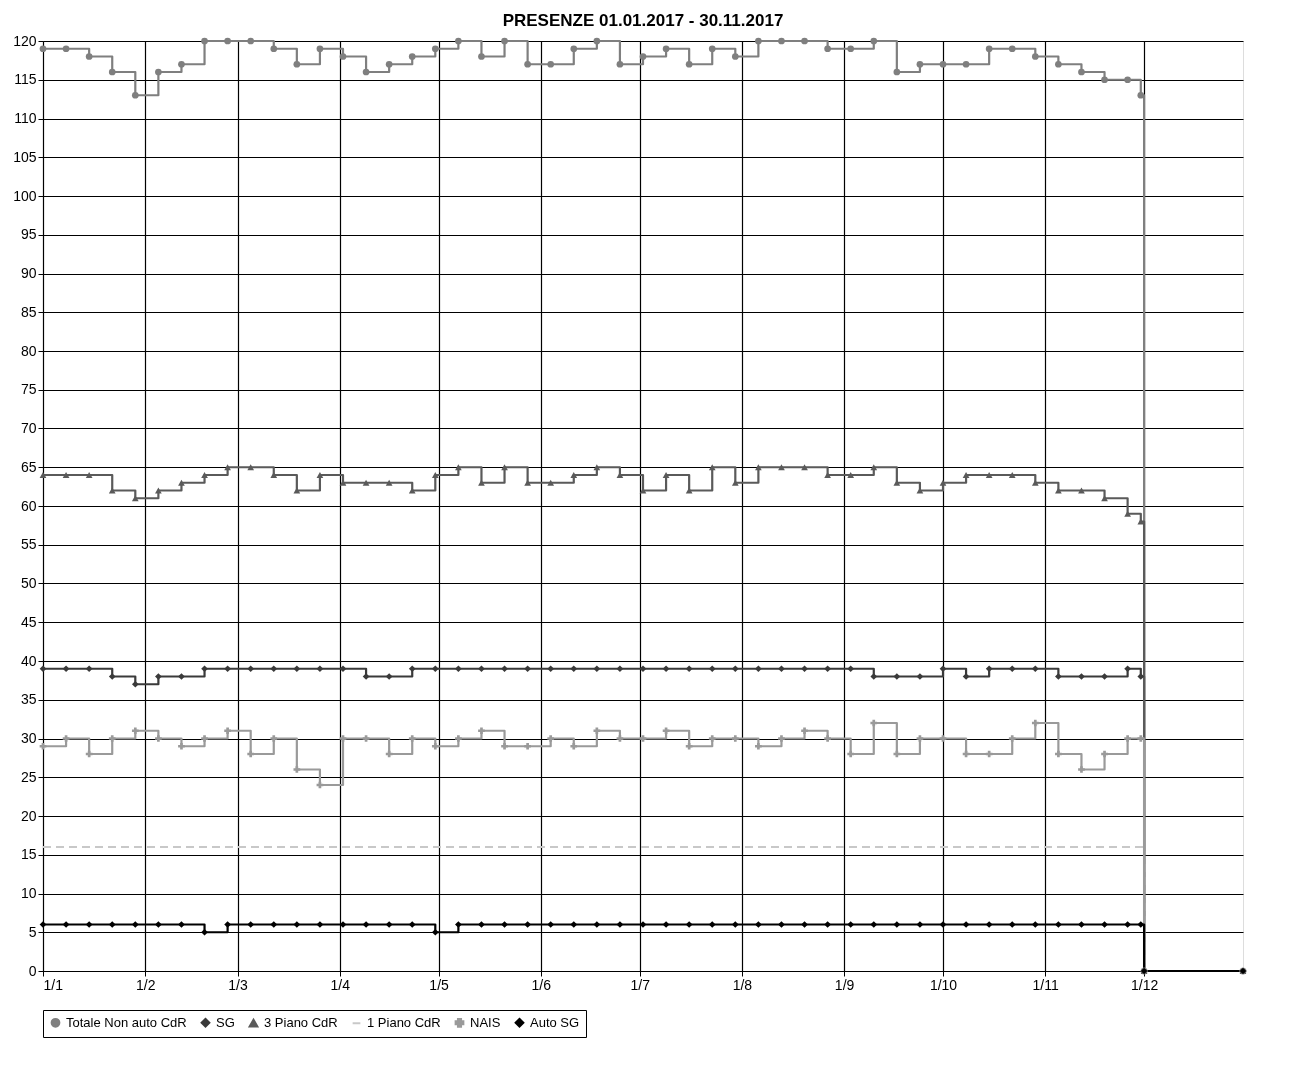 This screenshot has height=1079, width=1308. Describe the element at coordinates (640, 984) in the screenshot. I see `x-tick-label: 1/7` at that location.